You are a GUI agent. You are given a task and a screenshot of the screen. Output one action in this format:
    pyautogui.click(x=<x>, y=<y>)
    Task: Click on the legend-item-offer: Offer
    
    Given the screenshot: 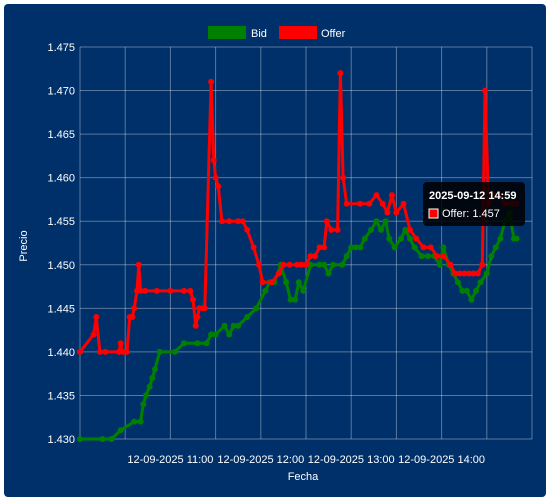 What is the action you would take?
    pyautogui.click(x=312, y=33)
    